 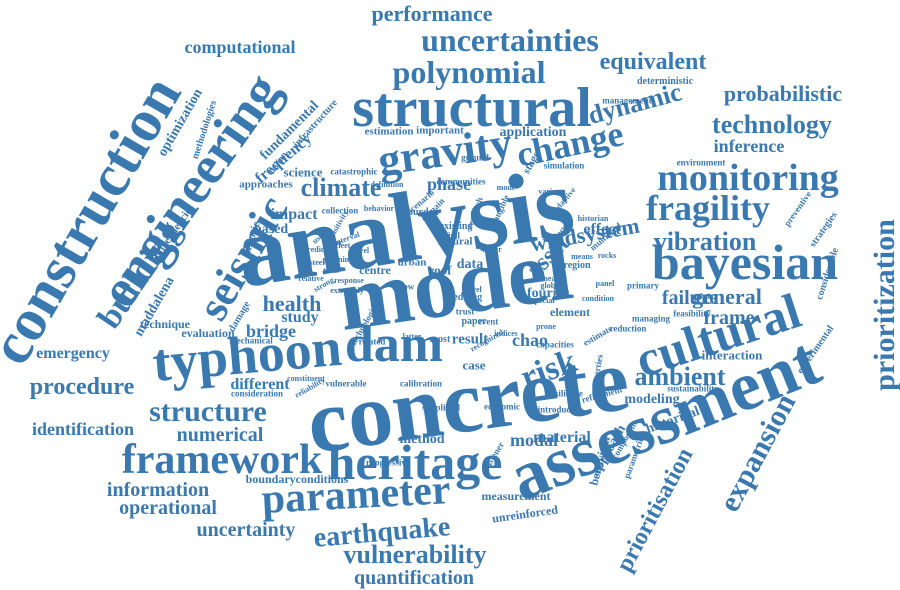 I want to click on word-element: element, so click(x=570, y=312).